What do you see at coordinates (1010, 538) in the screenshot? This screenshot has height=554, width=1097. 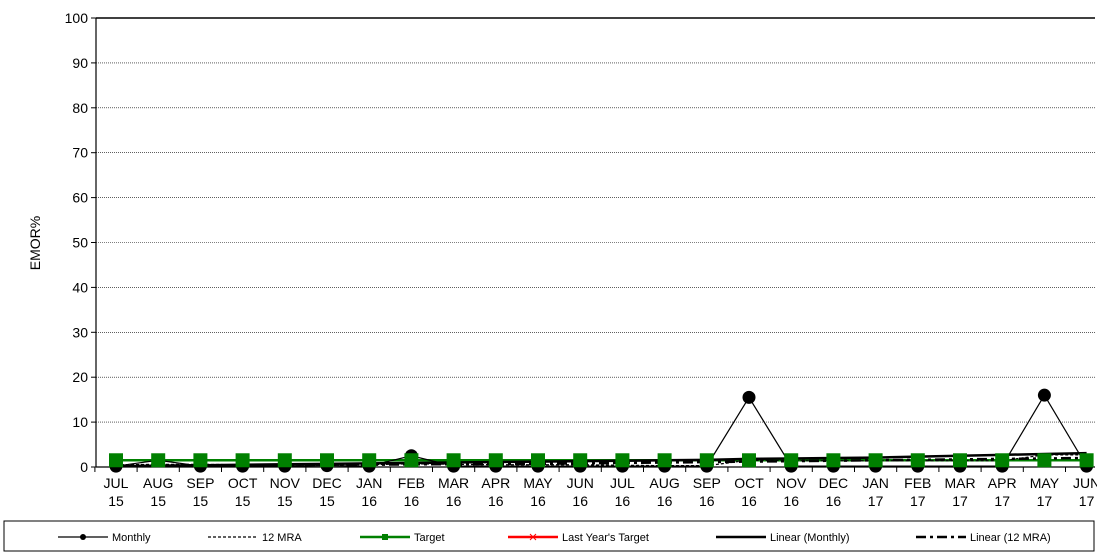 I see `legend-label: Linear (12 MRA)` at bounding box center [1010, 538].